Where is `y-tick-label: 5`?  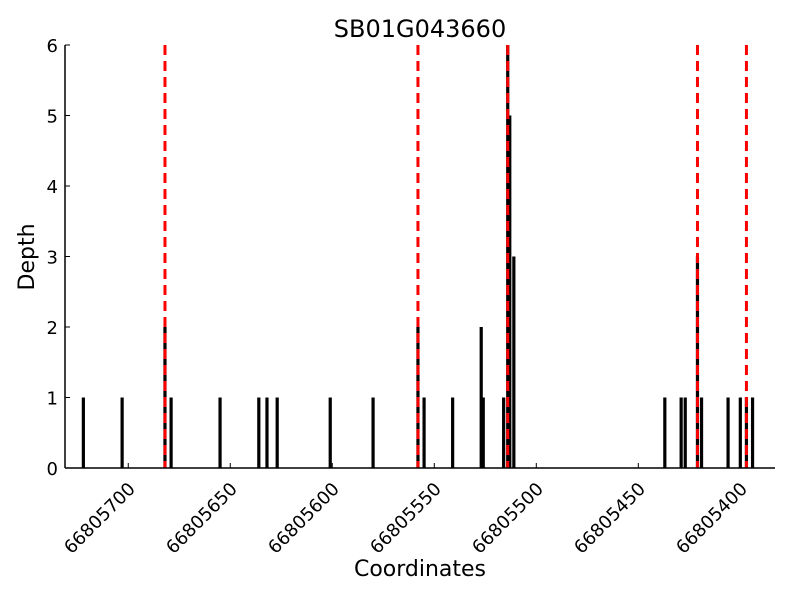
y-tick-label: 5 is located at coordinates (52, 117).